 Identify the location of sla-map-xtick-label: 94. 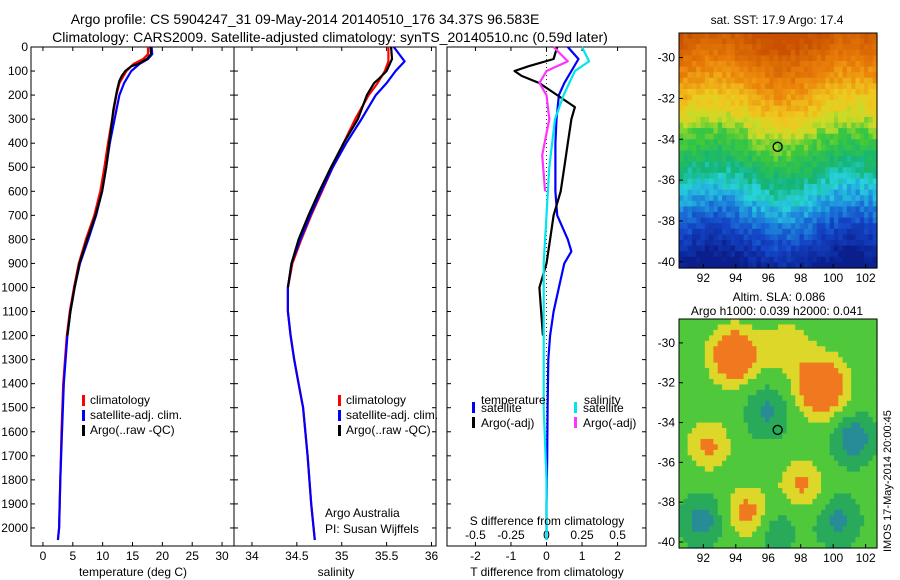
(736, 558).